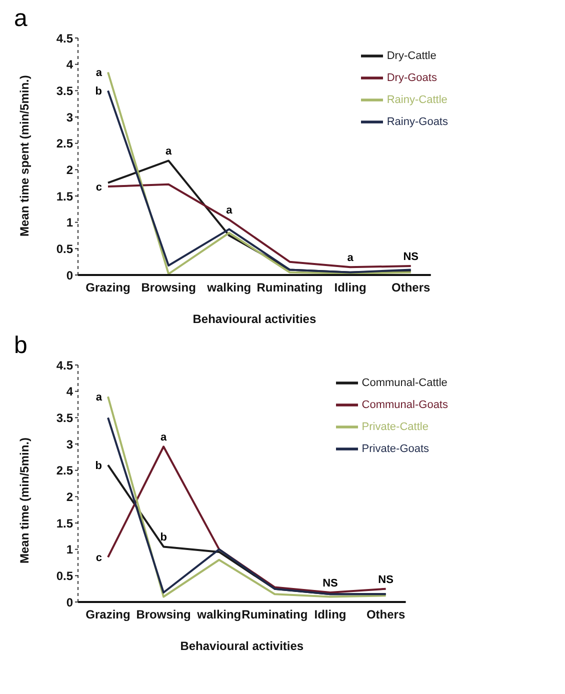  What do you see at coordinates (396, 448) in the screenshot?
I see `legend-label: Private-Goats` at bounding box center [396, 448].